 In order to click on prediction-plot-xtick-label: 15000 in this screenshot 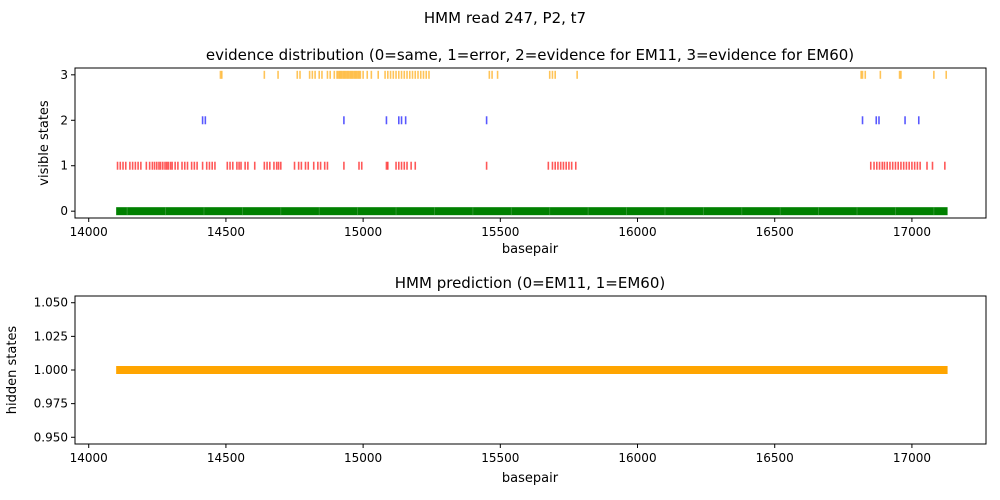, I will do `click(363, 458)`.